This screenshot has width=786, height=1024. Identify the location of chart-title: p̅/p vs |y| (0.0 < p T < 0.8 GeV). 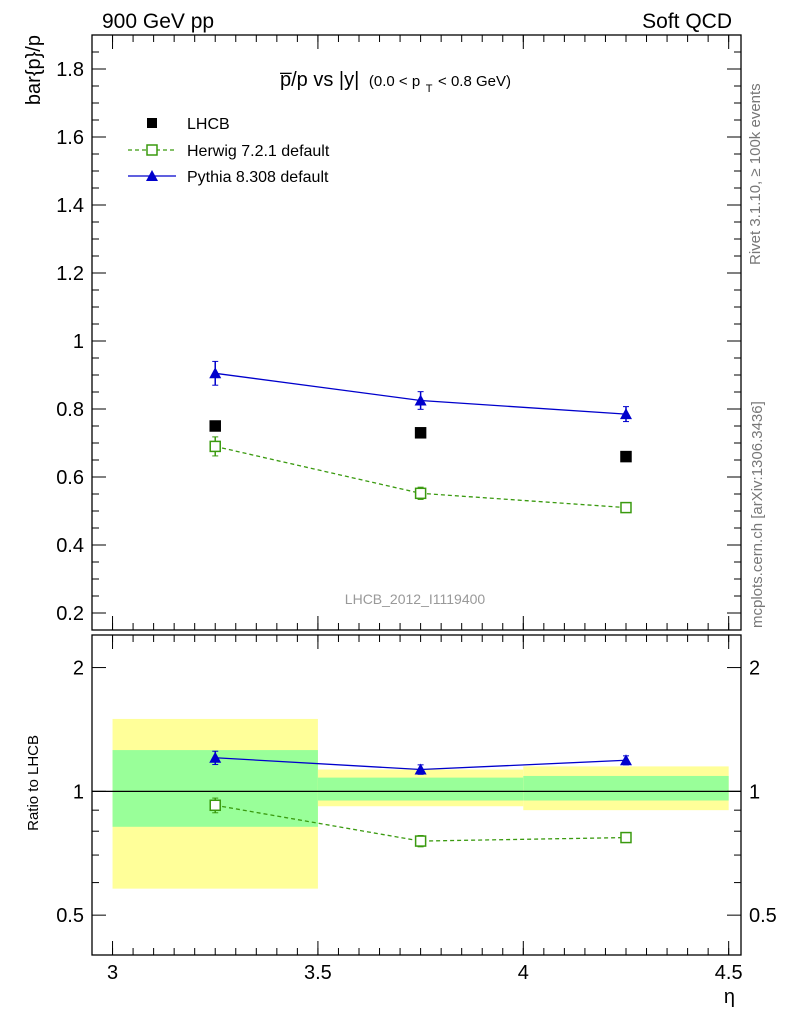
(395, 83).